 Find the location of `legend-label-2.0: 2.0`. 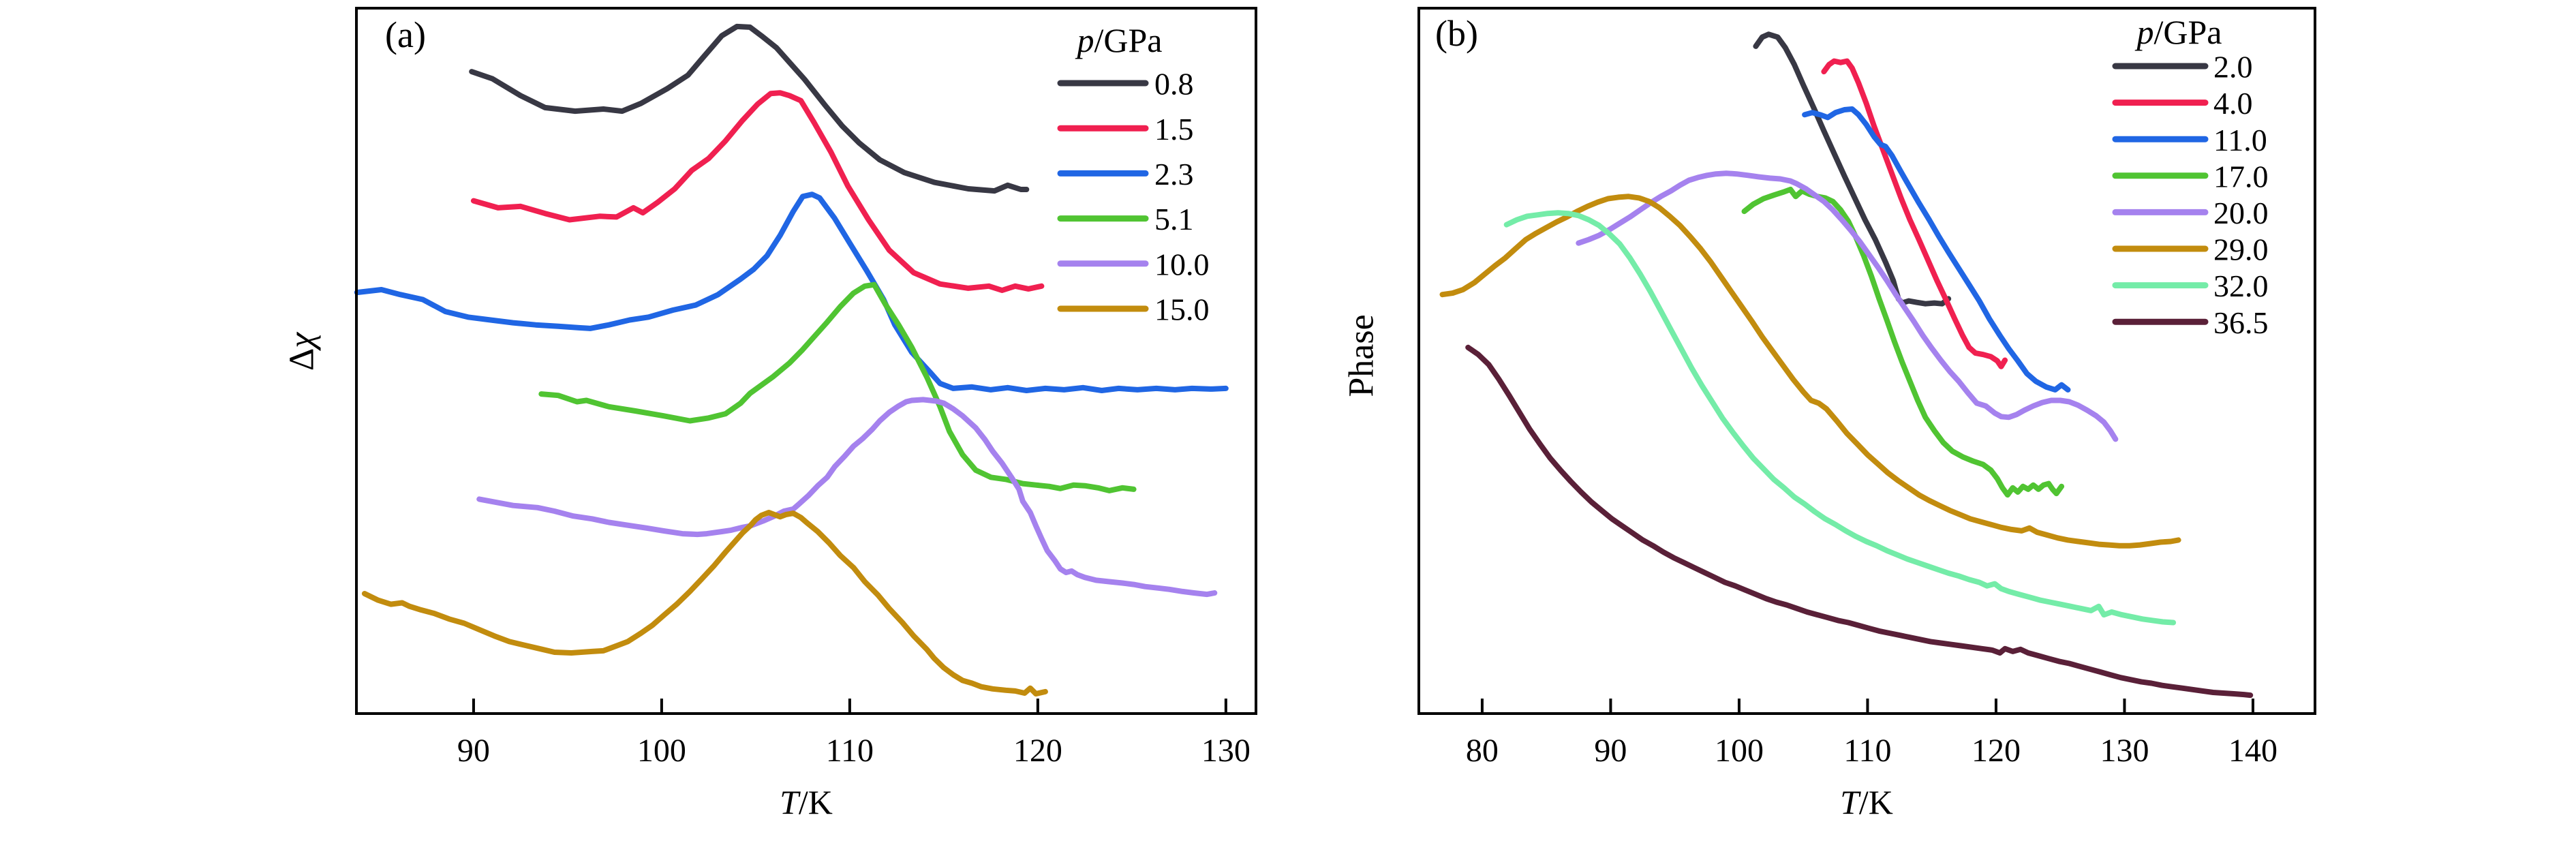

legend-label-2.0: 2.0 is located at coordinates (2233, 67).